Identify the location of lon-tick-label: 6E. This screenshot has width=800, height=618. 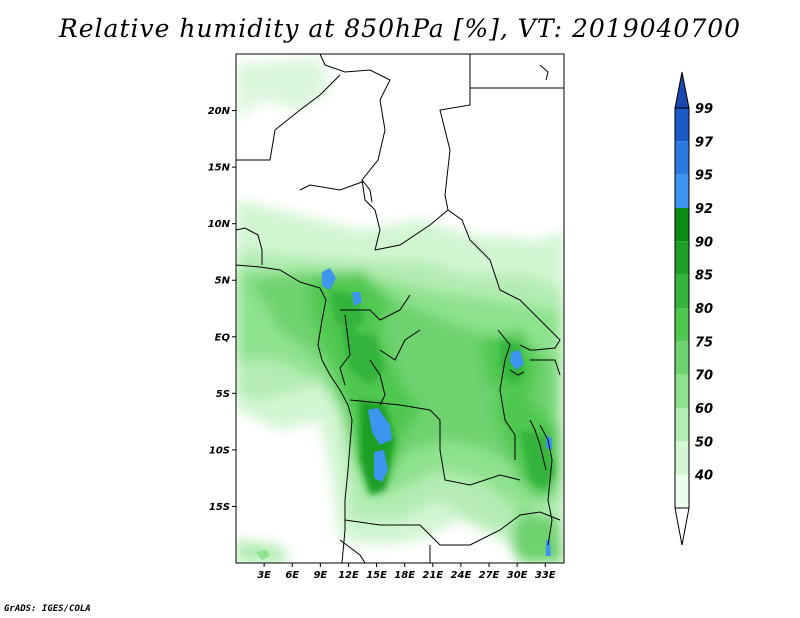
(292, 575).